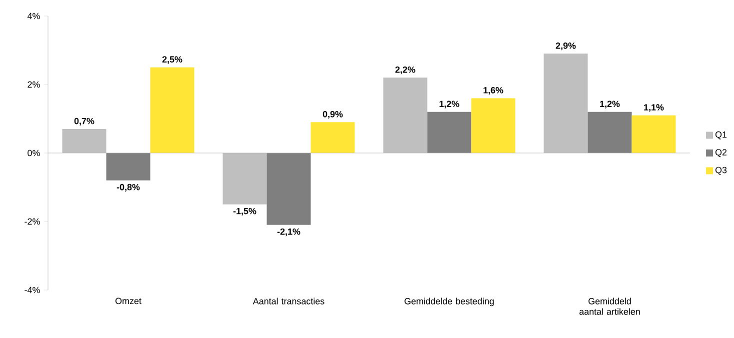  I want to click on legend-label: Q2, so click(721, 153).